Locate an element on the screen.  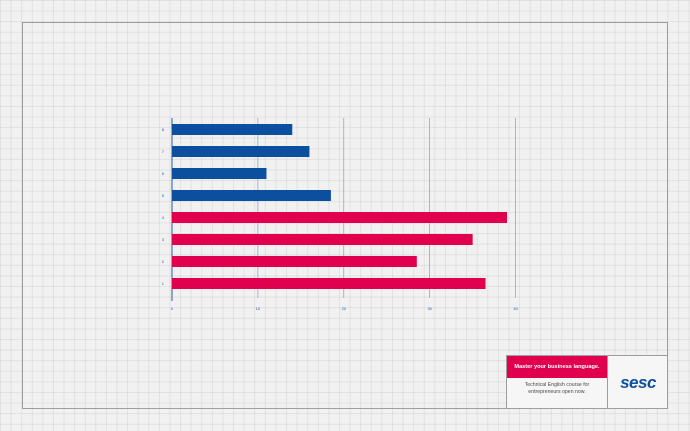
x-tick-label: 30 is located at coordinates (429, 308).